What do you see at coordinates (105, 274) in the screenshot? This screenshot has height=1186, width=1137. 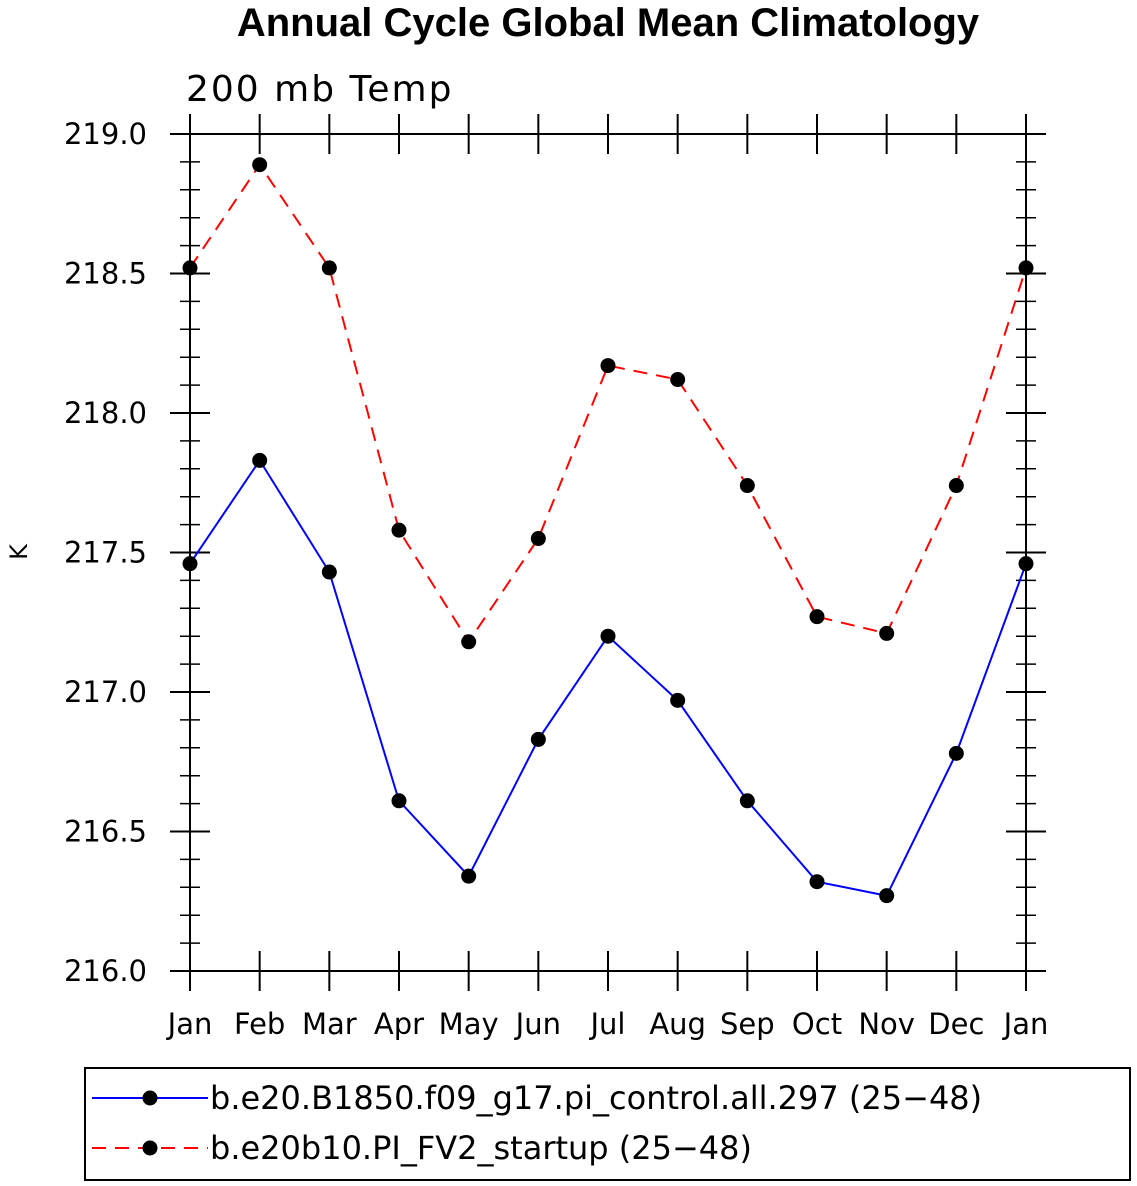 I see `y-tick-label: 218.5` at bounding box center [105, 274].